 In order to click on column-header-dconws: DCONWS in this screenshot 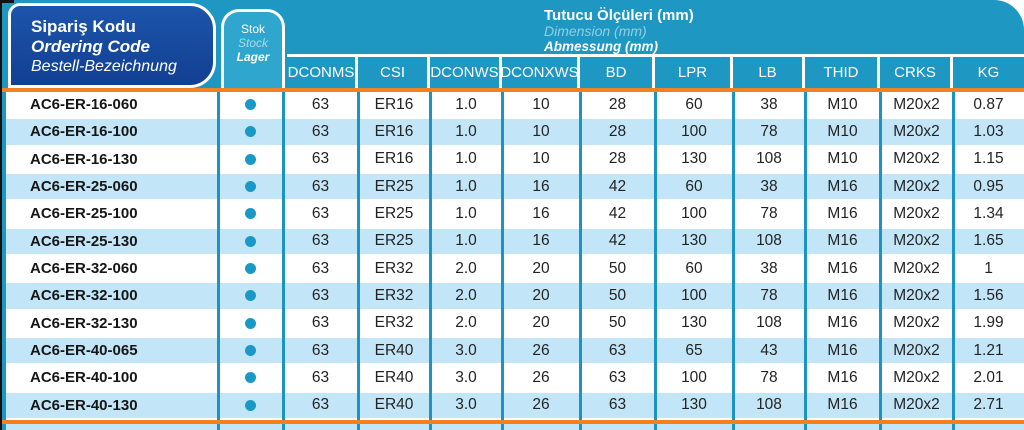, I will do `click(466, 72)`.